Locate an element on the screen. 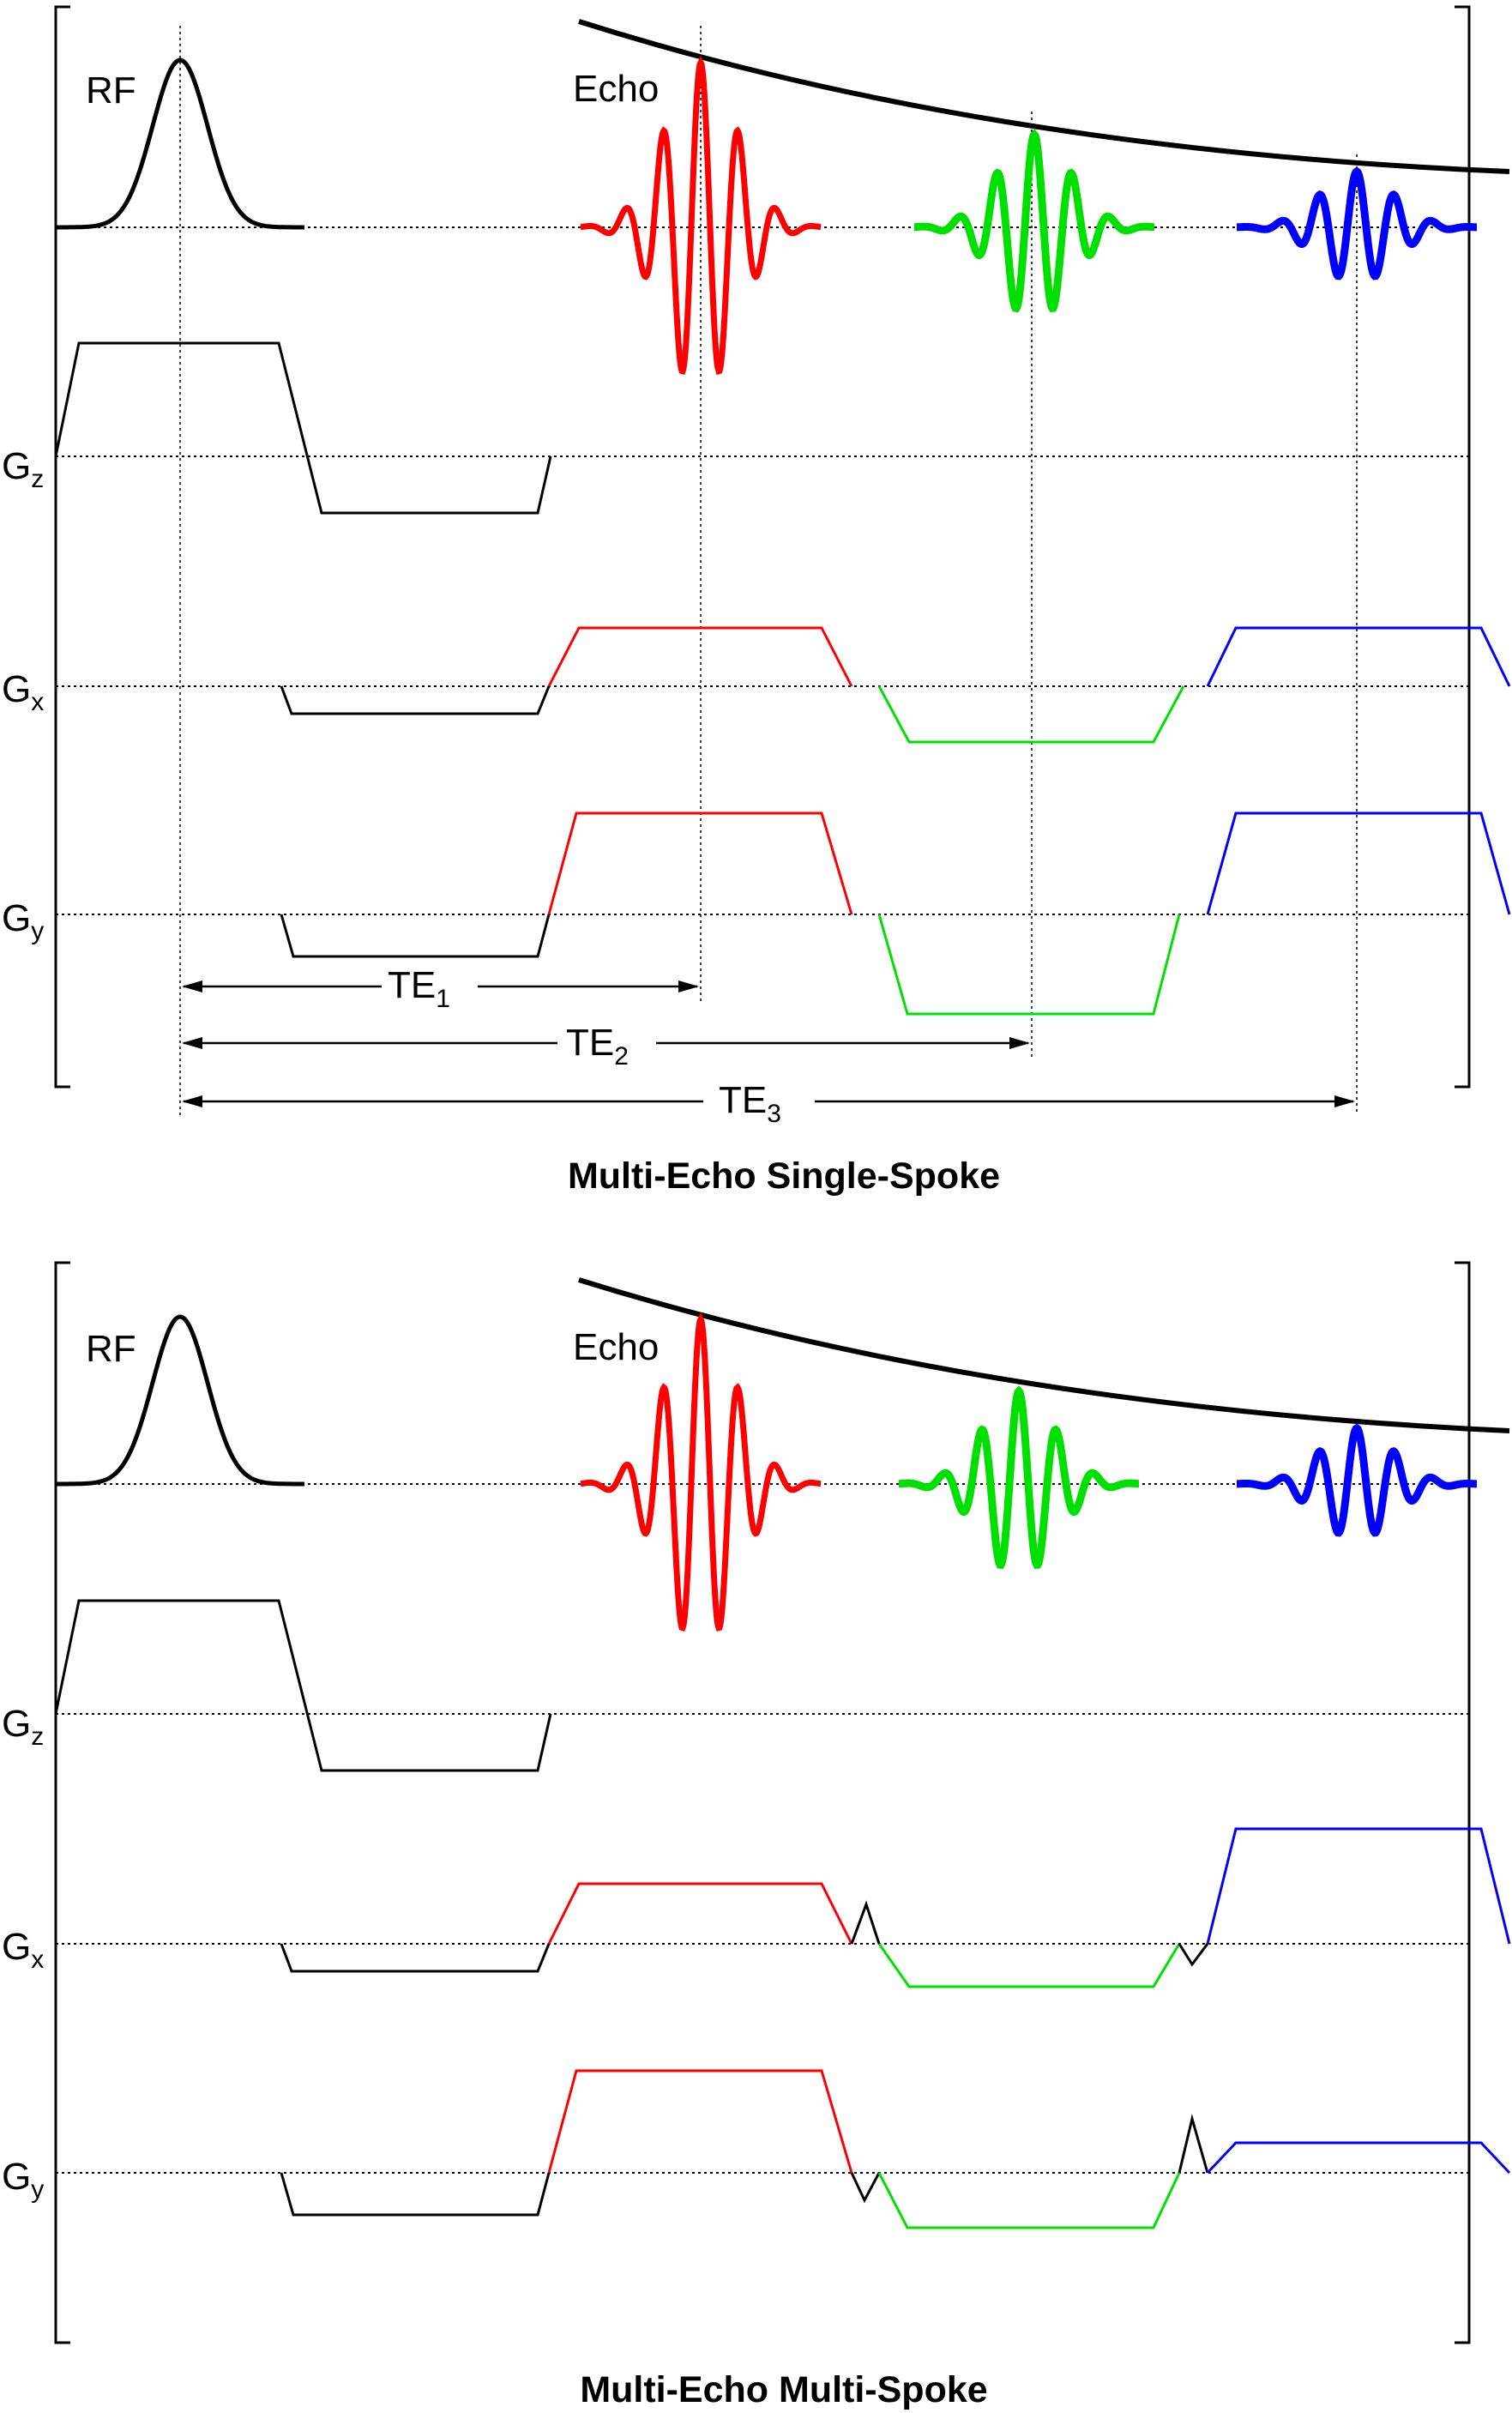 This screenshot has height=2413, width=1512. te-arrows is located at coordinates (768, 1044).